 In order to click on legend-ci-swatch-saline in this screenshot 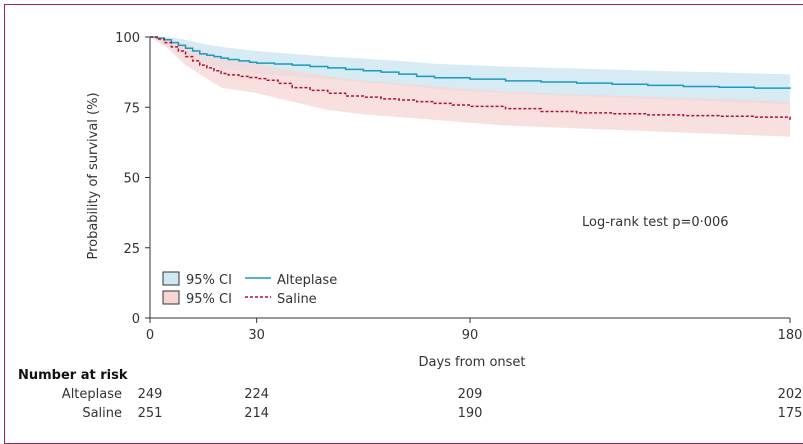, I will do `click(171, 297)`.